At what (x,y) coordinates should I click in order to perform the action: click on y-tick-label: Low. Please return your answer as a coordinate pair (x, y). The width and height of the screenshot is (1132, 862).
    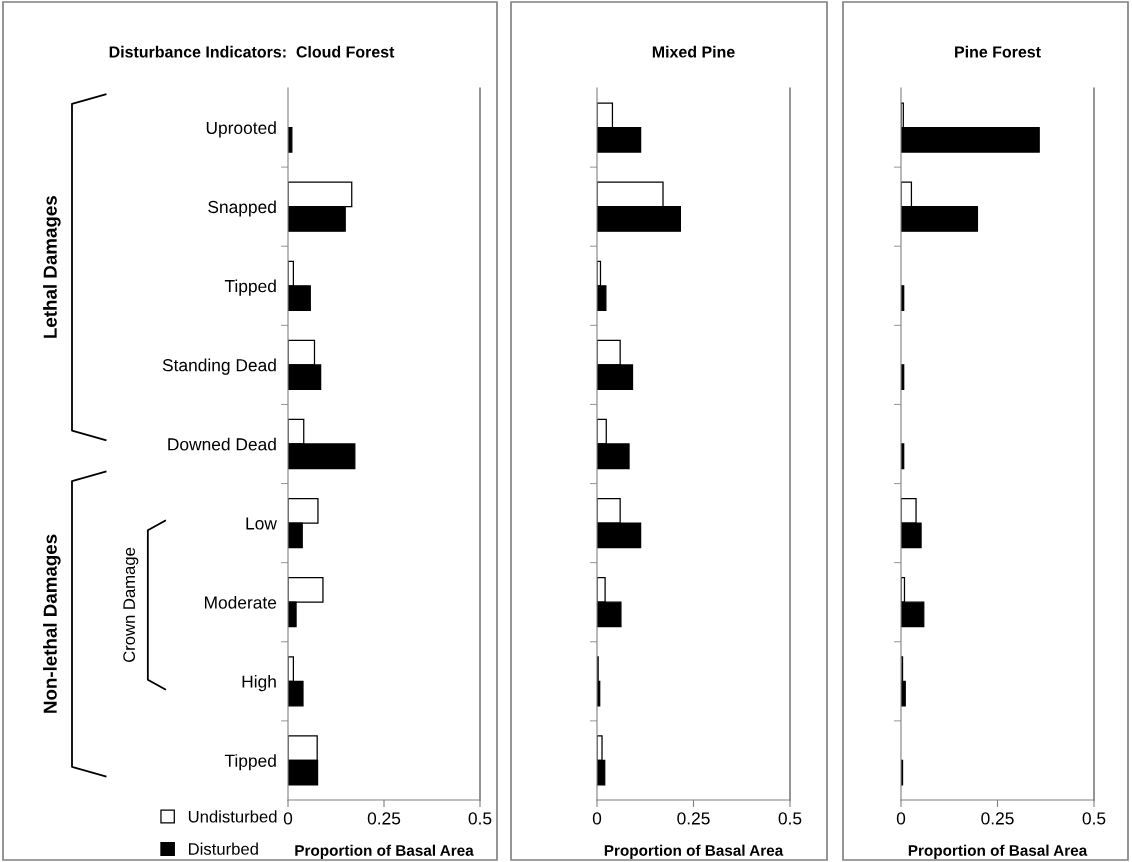
    Looking at the image, I should click on (261, 523).